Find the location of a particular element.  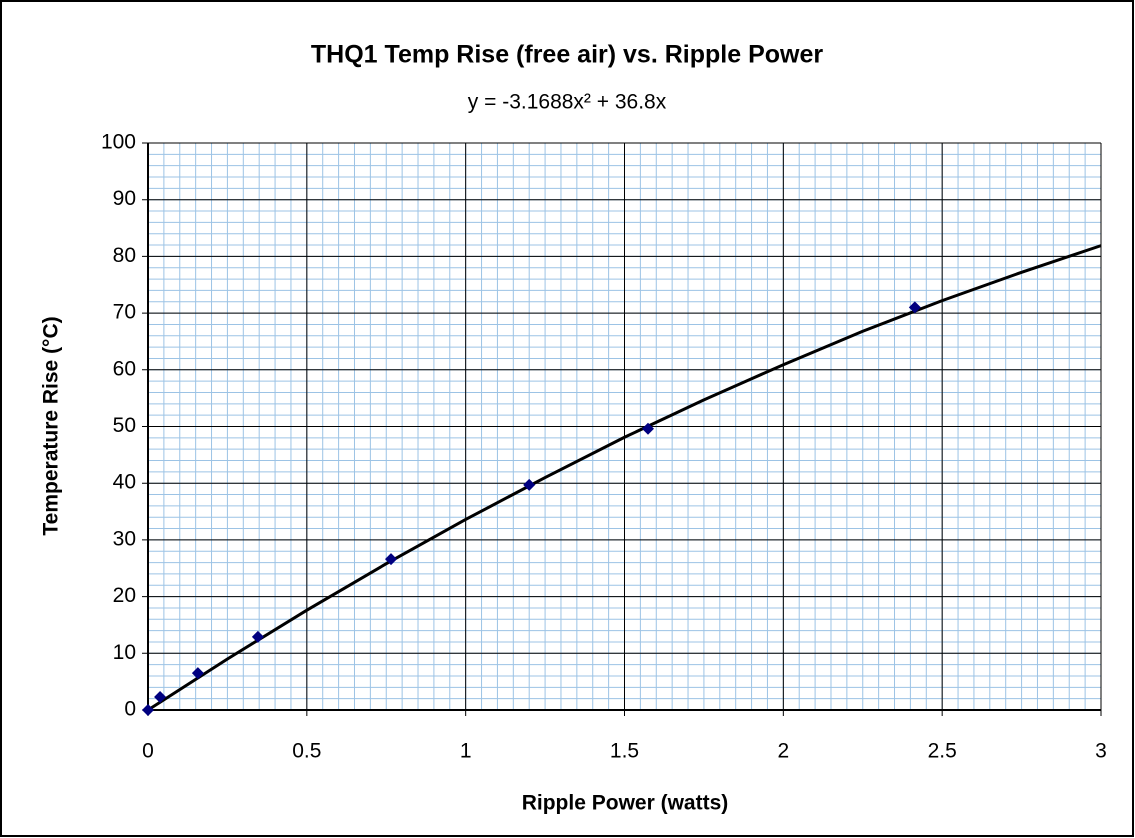

x-tick-label: 3 is located at coordinates (1101, 751).